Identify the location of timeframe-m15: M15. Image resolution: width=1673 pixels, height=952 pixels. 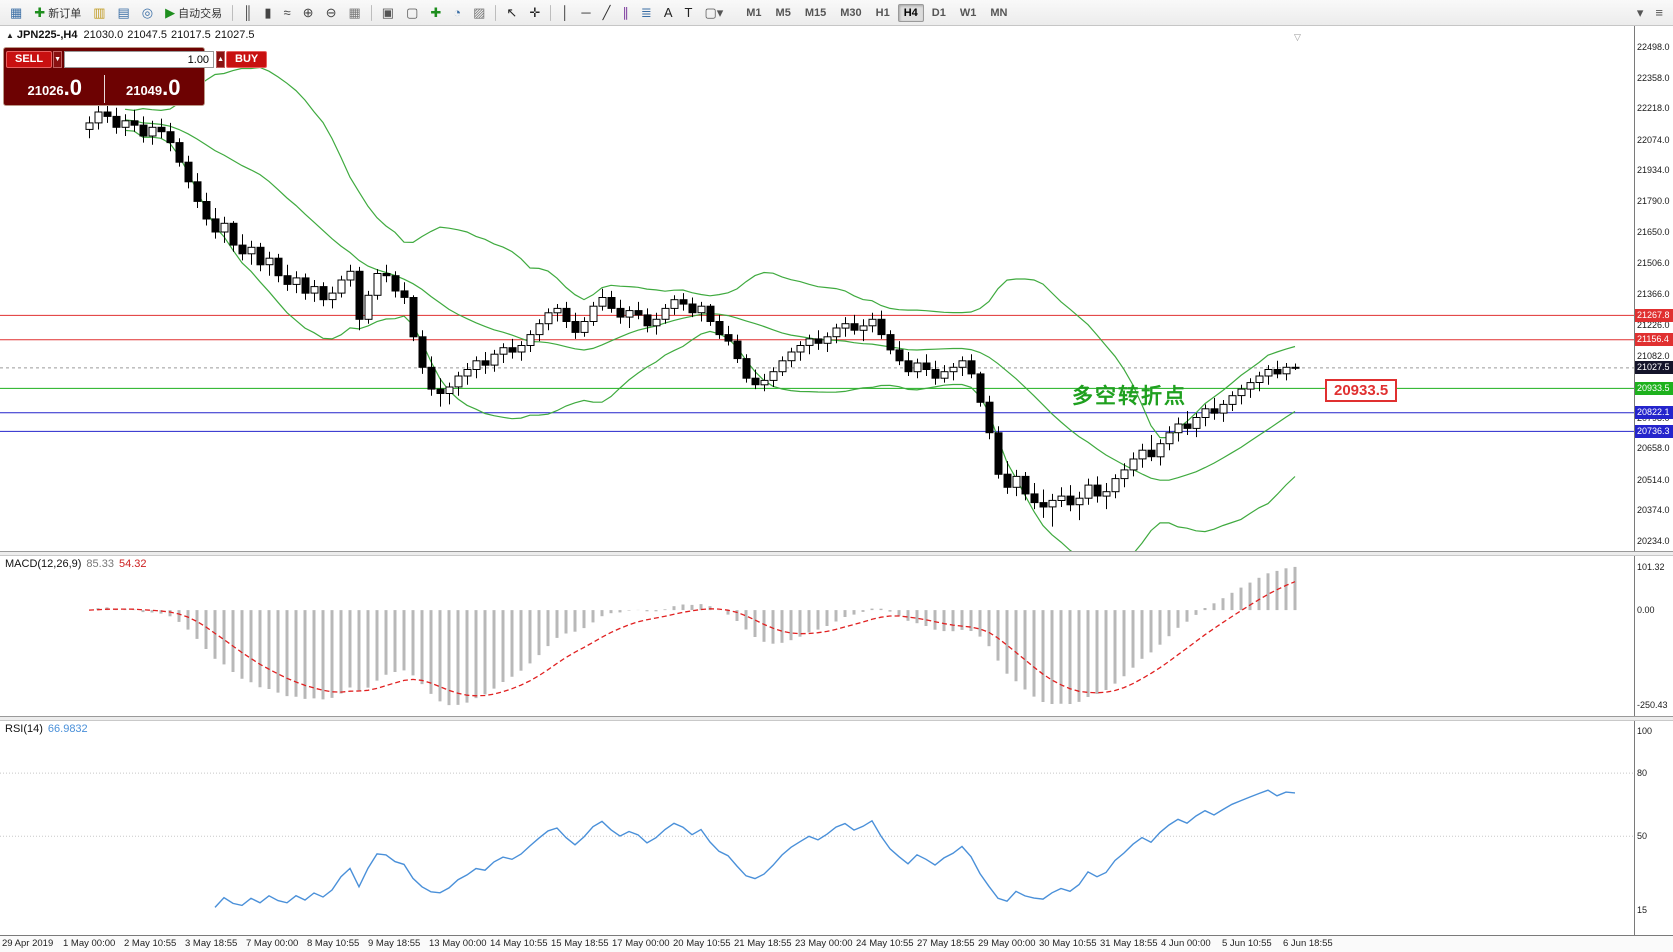
(815, 12).